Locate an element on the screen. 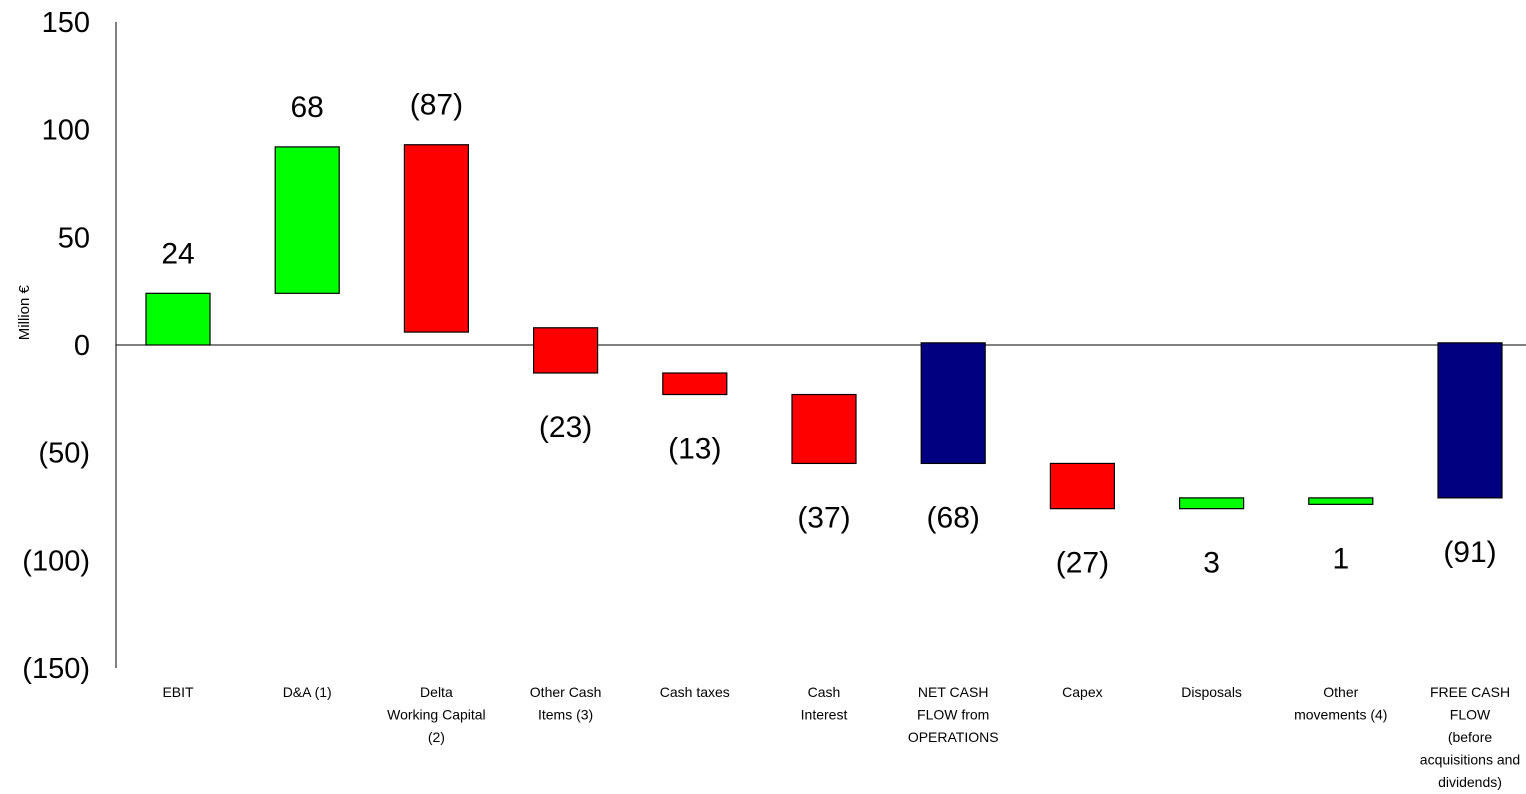  y-tick-label: 0 is located at coordinates (82, 346).